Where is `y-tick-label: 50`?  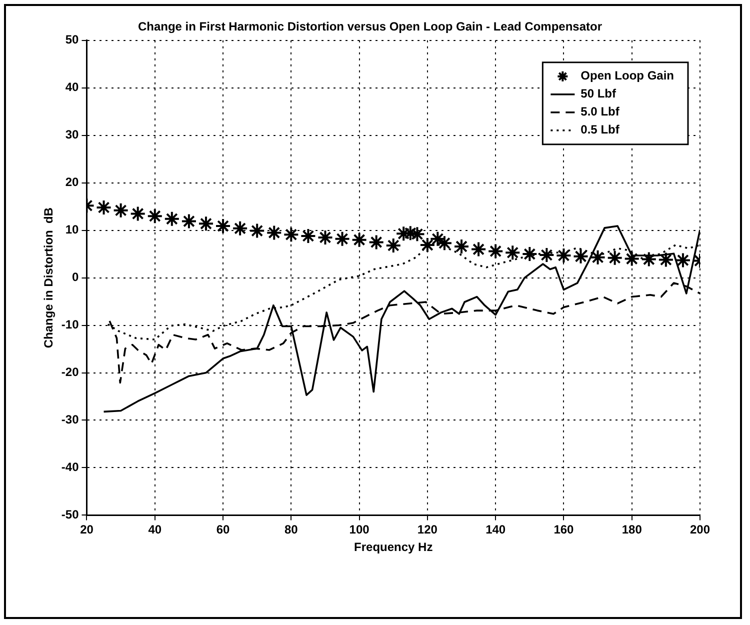 y-tick-label: 50 is located at coordinates (72, 39).